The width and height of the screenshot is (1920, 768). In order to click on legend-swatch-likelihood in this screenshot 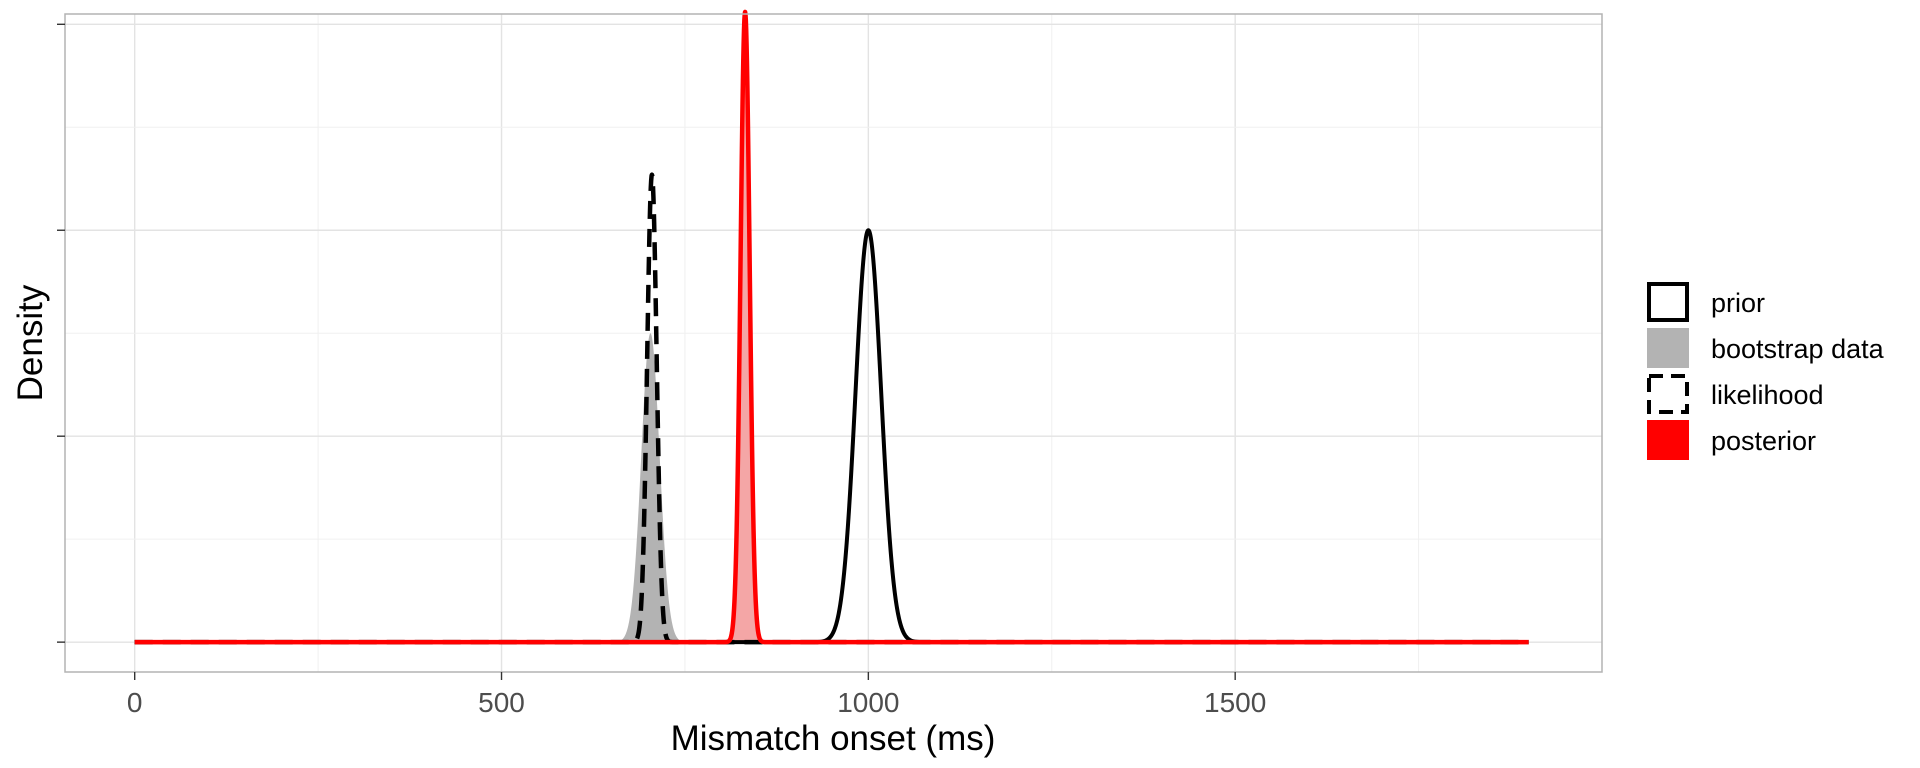, I will do `click(1668, 394)`.